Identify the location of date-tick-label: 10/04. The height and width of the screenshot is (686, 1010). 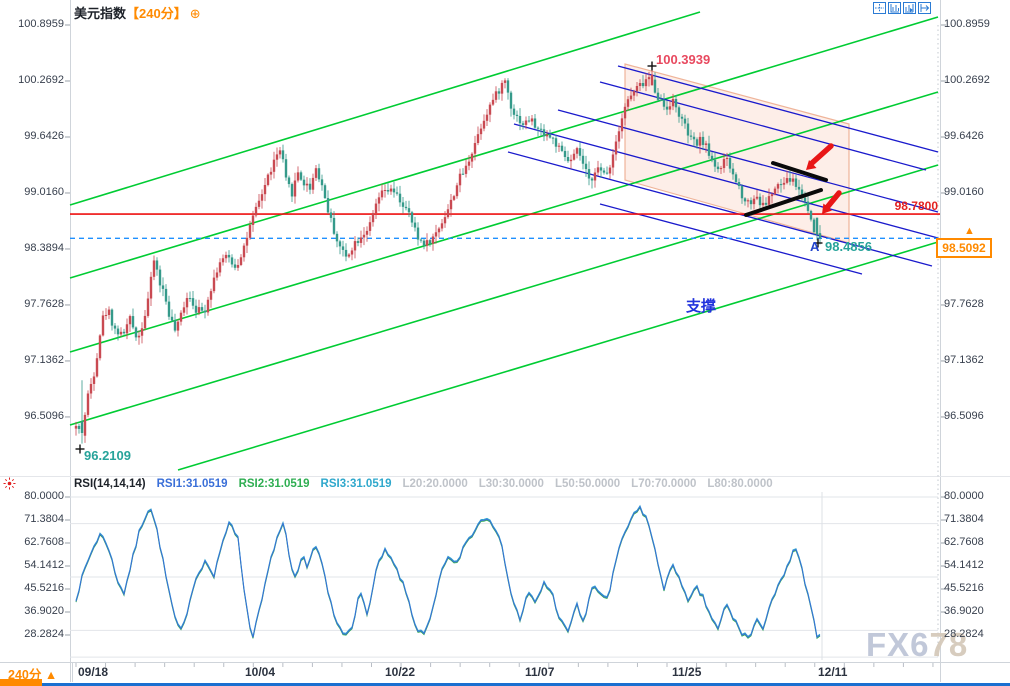
(260, 672).